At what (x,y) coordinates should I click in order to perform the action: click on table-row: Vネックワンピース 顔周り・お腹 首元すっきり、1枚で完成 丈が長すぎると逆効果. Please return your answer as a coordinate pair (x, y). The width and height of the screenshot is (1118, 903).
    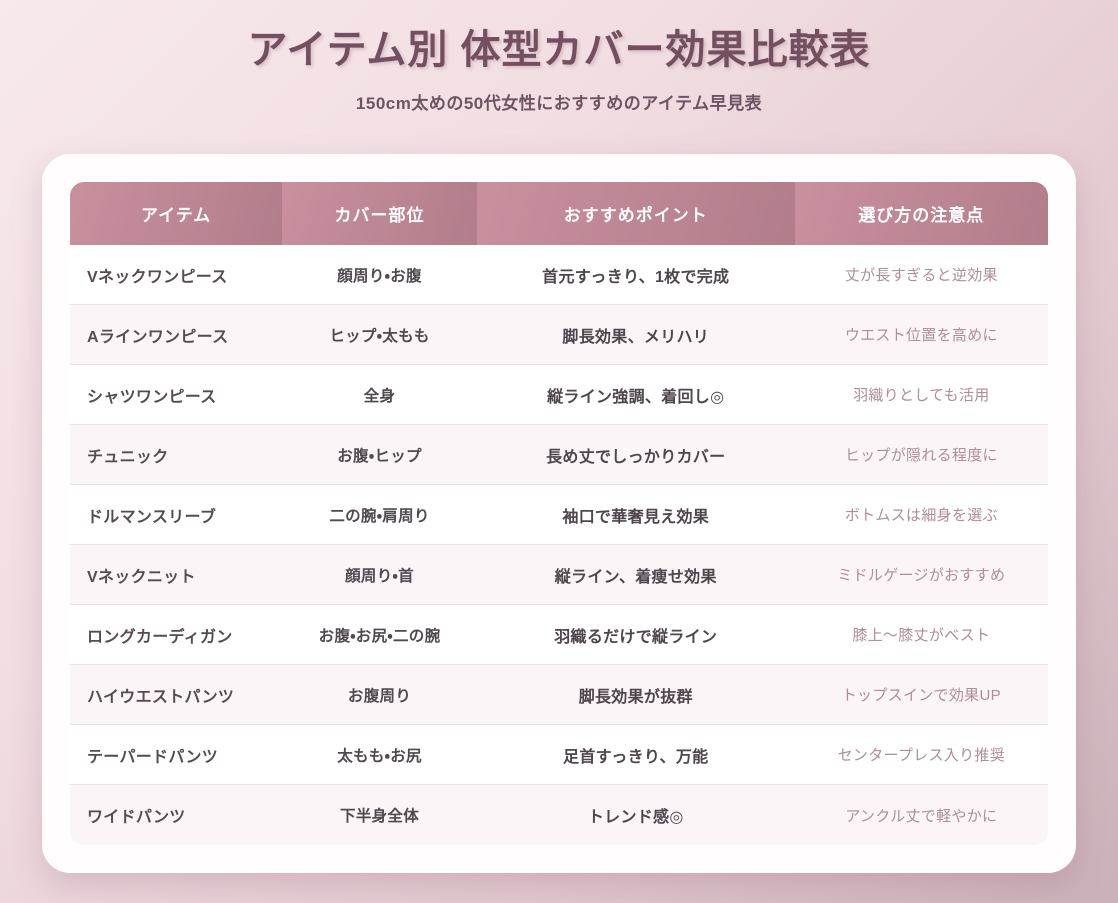
    Looking at the image, I should click on (559, 275).